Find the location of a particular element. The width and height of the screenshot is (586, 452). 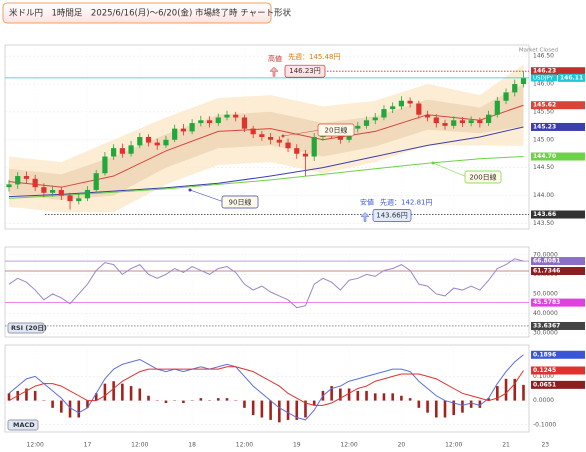

panel-tag is located at coordinates (26, 328).